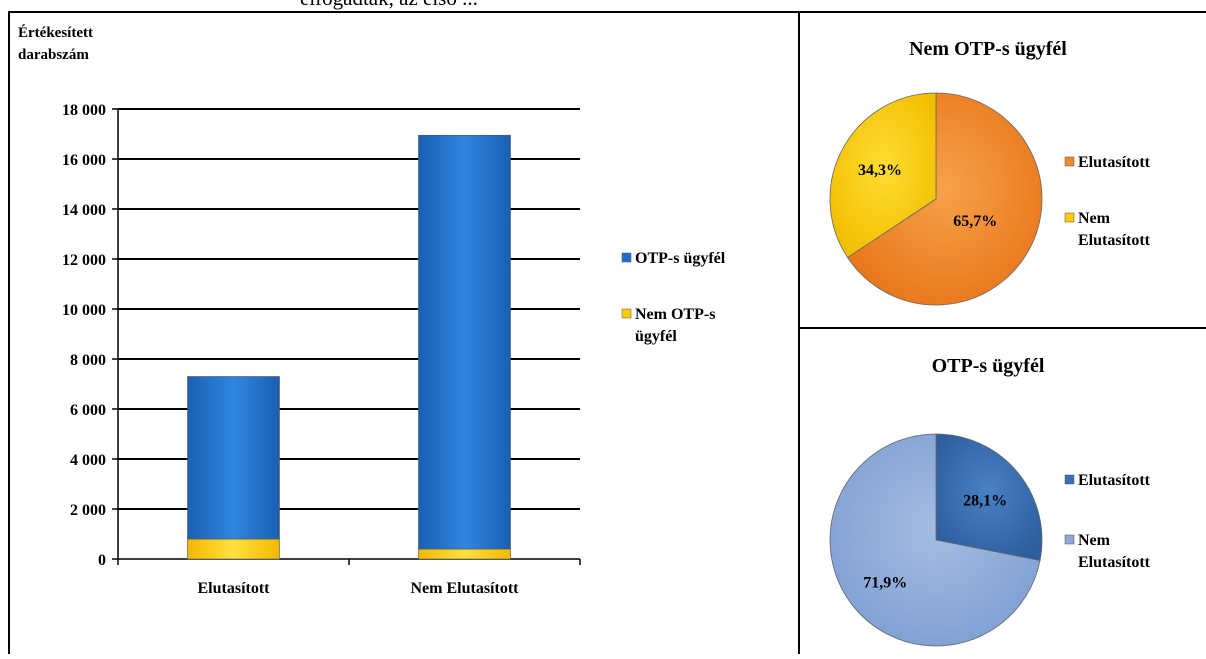  I want to click on pie-title: Nem OTP-s ügyfél, so click(988, 49).